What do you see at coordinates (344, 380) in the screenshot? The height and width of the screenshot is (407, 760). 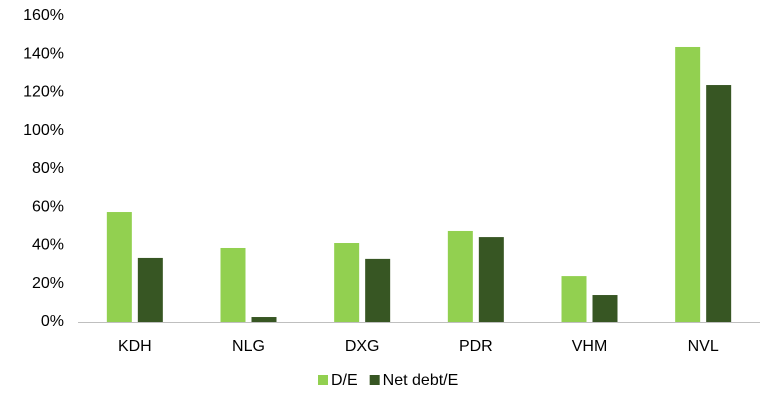 I see `legend-label: D/E` at bounding box center [344, 380].